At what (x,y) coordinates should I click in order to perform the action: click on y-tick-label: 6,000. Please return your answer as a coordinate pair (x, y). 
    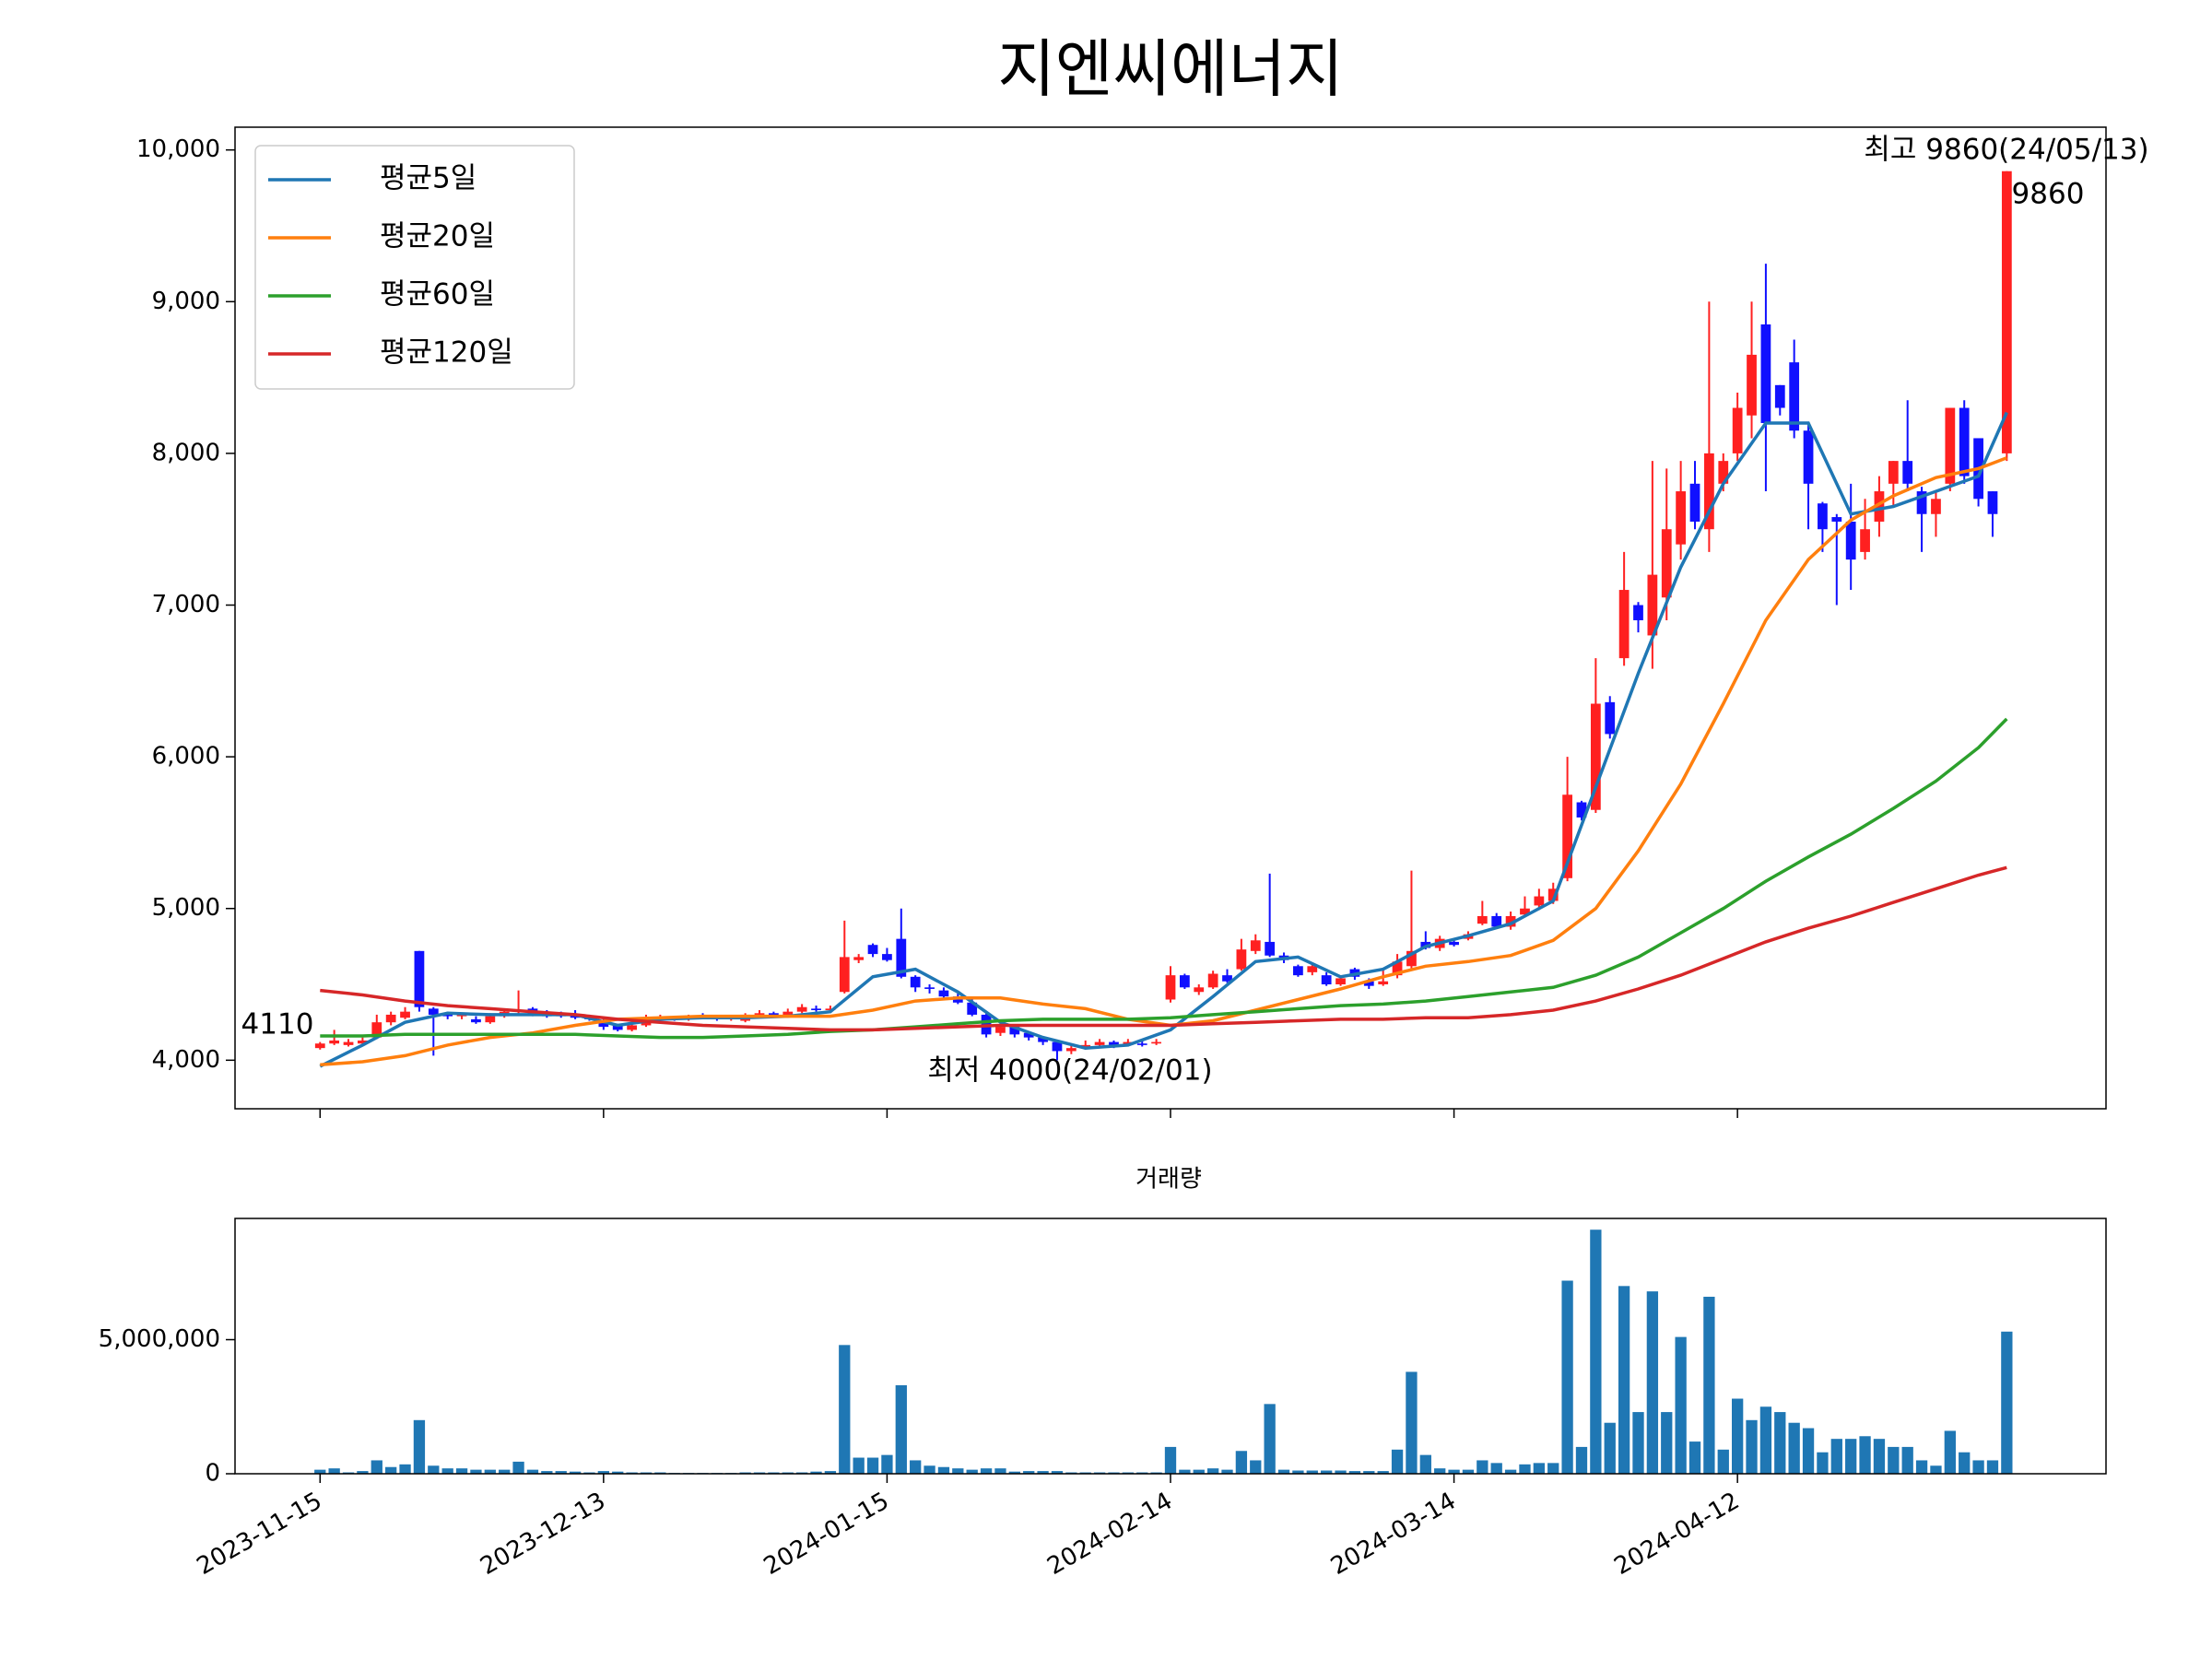
    Looking at the image, I should click on (186, 757).